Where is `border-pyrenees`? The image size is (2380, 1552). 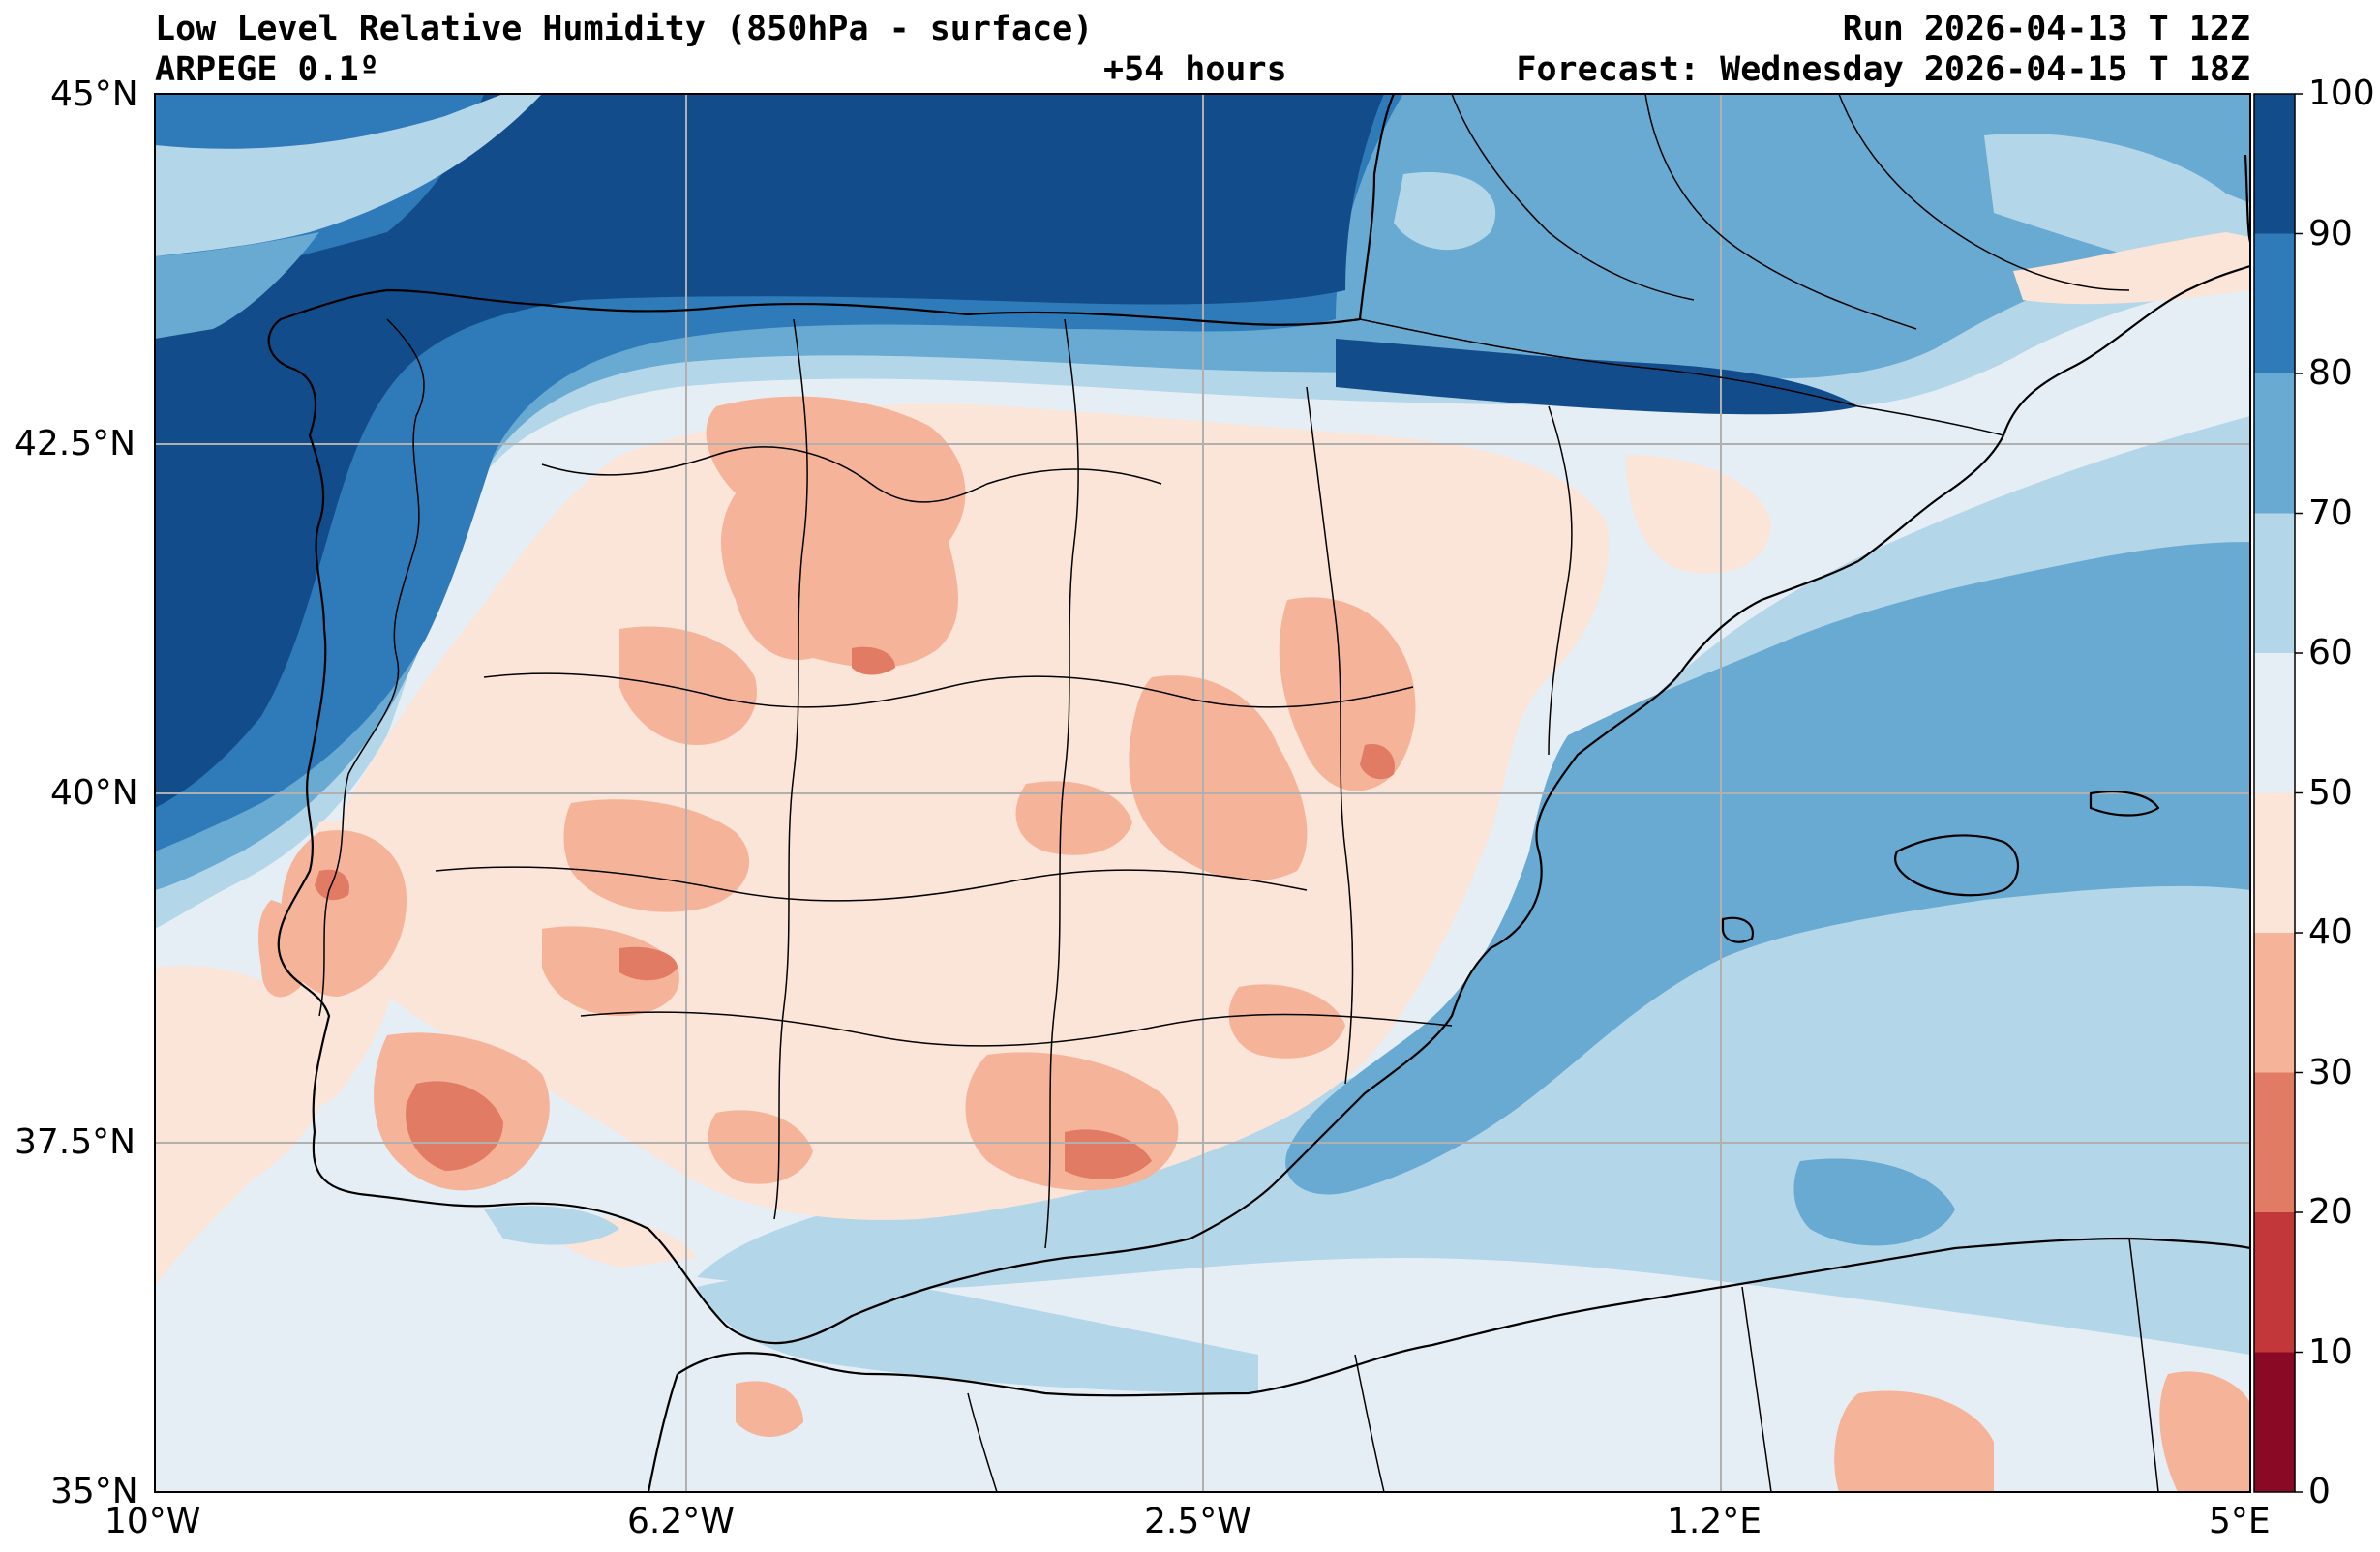
border-pyrenees is located at coordinates (1682, 377).